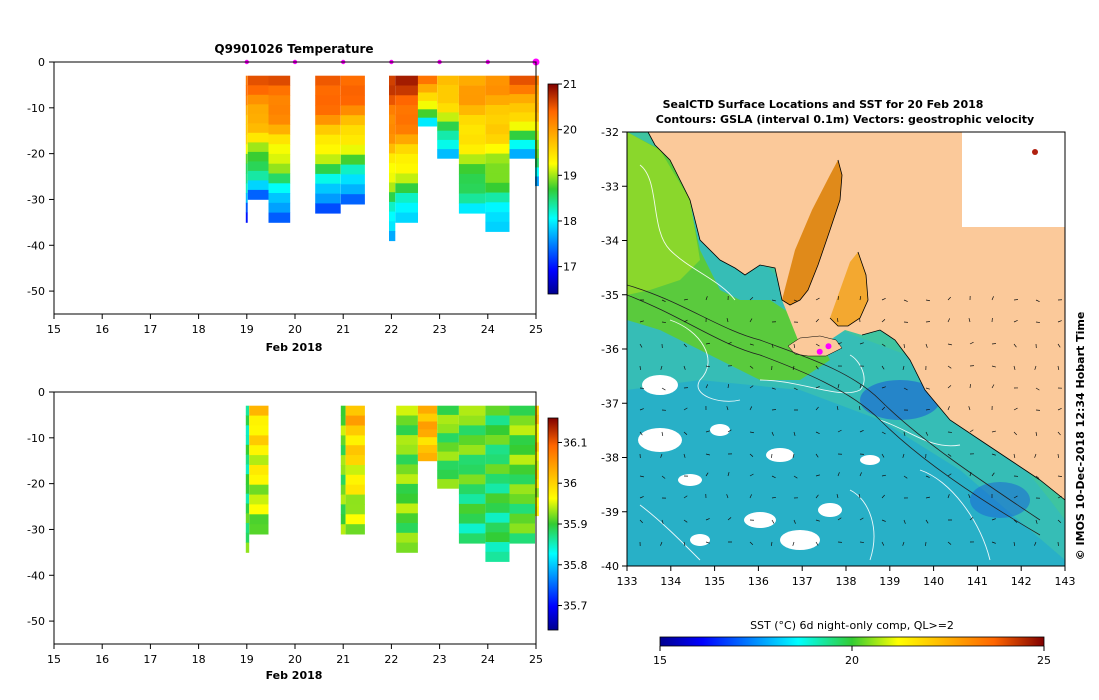 This screenshot has height=700, width=1099. I want to click on colorbar-tick-label: 21, so click(570, 84).